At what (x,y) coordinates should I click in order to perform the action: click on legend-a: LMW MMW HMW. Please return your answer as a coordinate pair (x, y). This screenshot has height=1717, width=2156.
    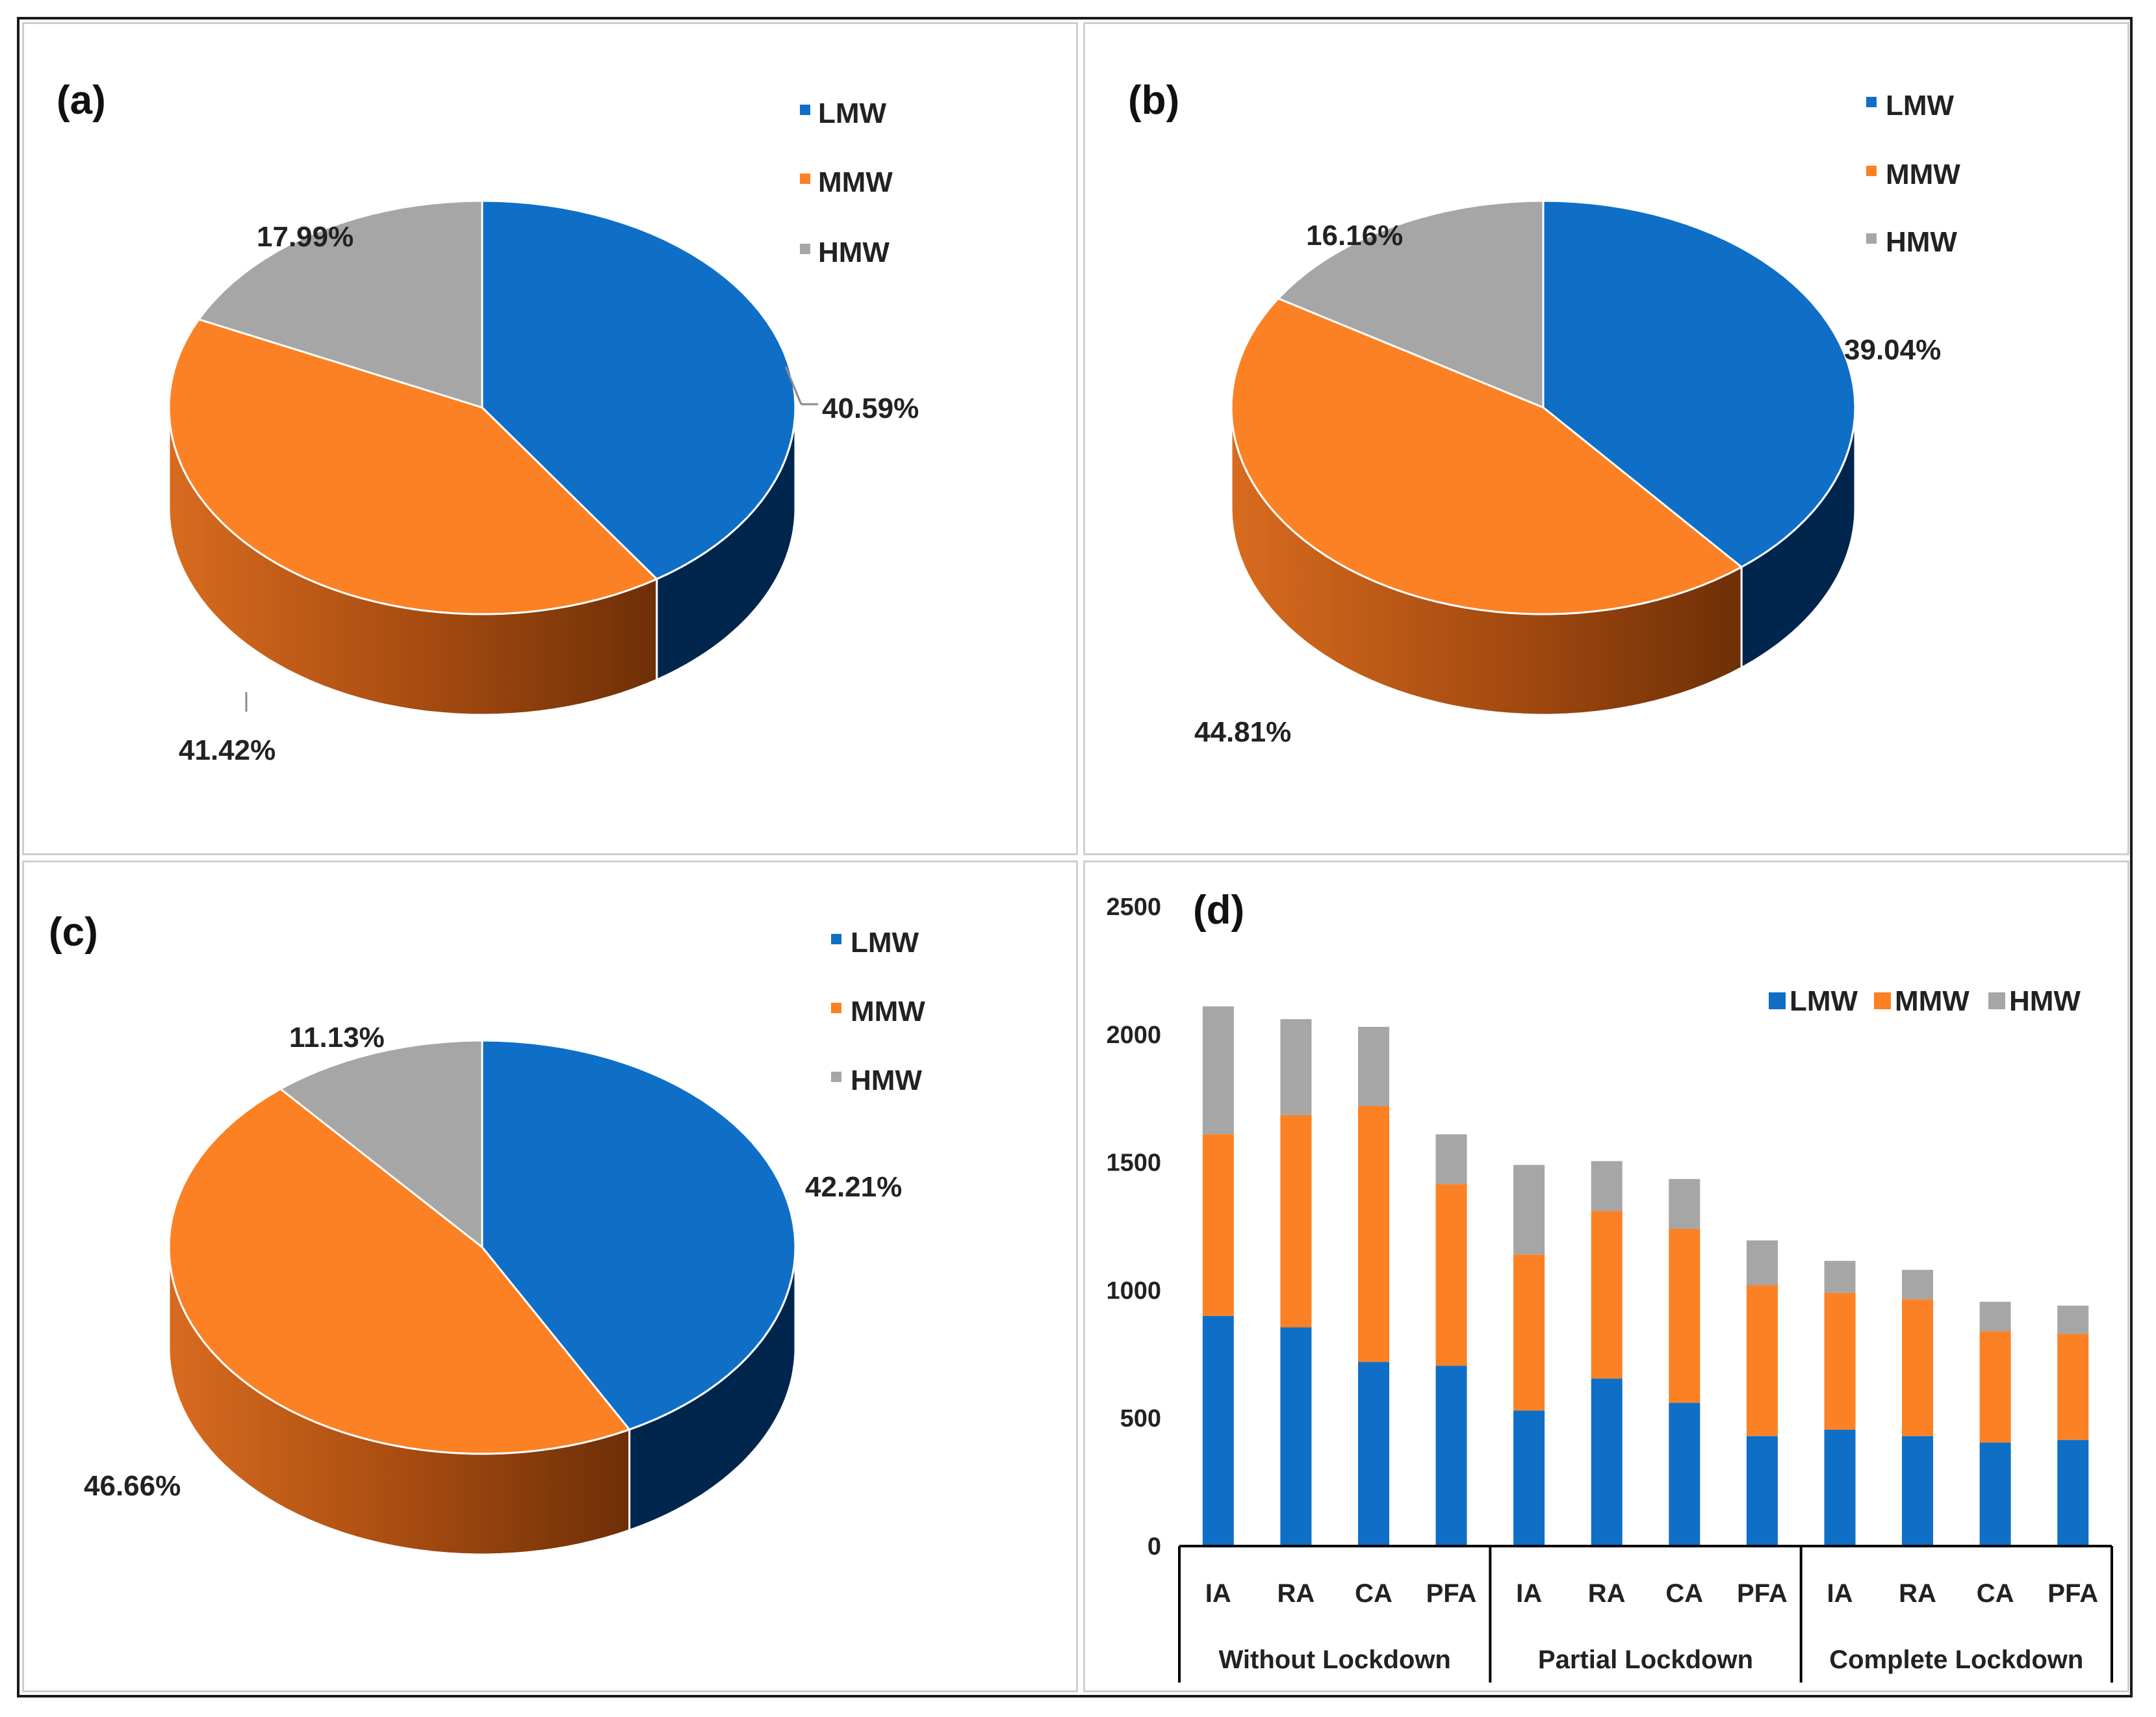
    Looking at the image, I should click on (846, 182).